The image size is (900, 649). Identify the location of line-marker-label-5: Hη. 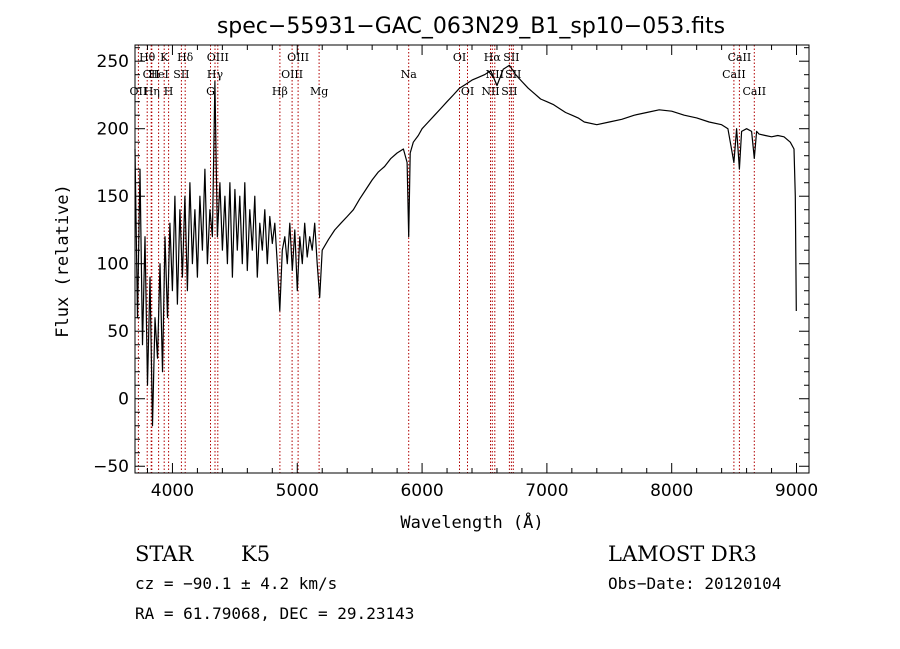
(152, 91).